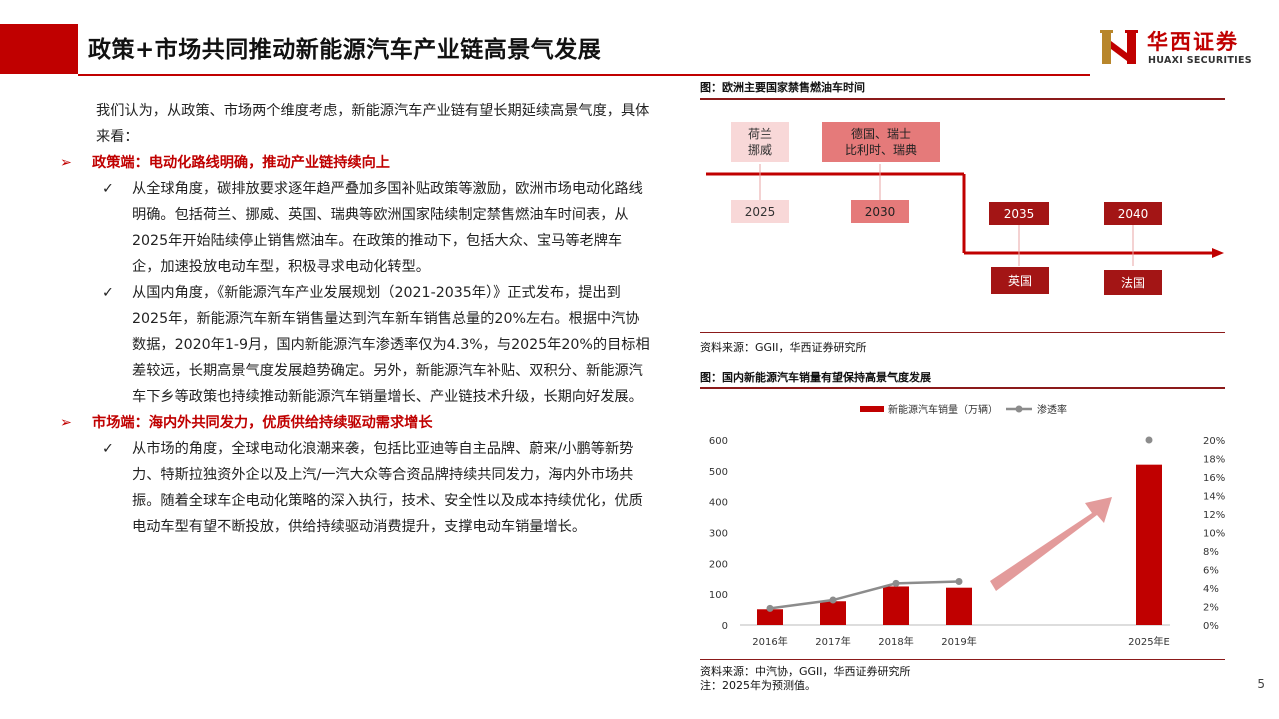 The width and height of the screenshot is (1279, 719). What do you see at coordinates (1214, 534) in the screenshot?
I see `y-right-tick-label: 10%` at bounding box center [1214, 534].